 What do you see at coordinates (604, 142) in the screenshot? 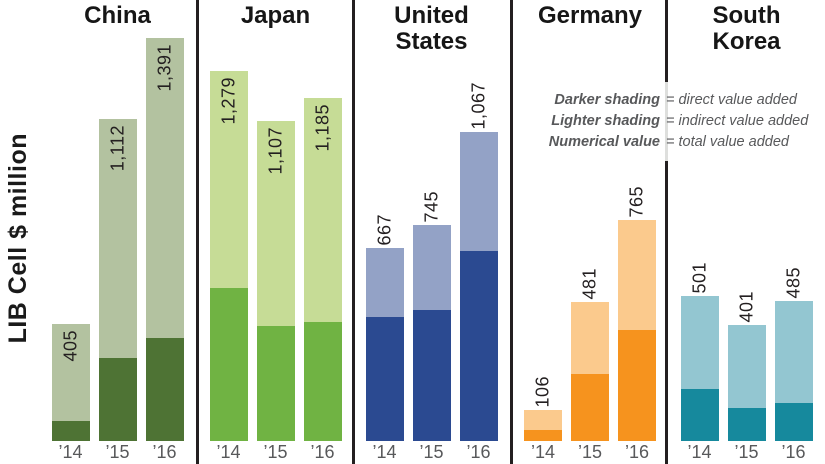
I see `legend-term-numerical-value: Numerical value` at bounding box center [604, 142].